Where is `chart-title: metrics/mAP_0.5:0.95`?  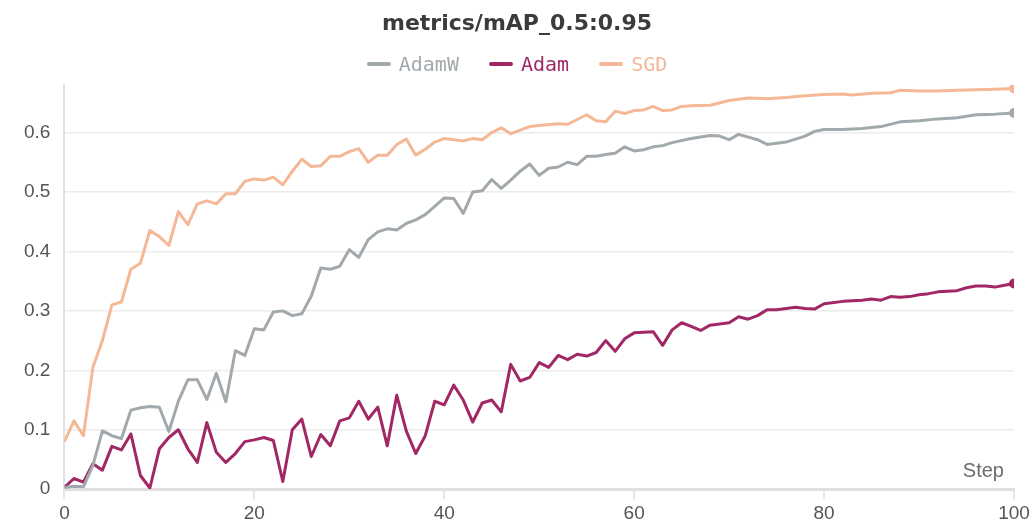 chart-title: metrics/mAP_0.5:0.95 is located at coordinates (517, 22).